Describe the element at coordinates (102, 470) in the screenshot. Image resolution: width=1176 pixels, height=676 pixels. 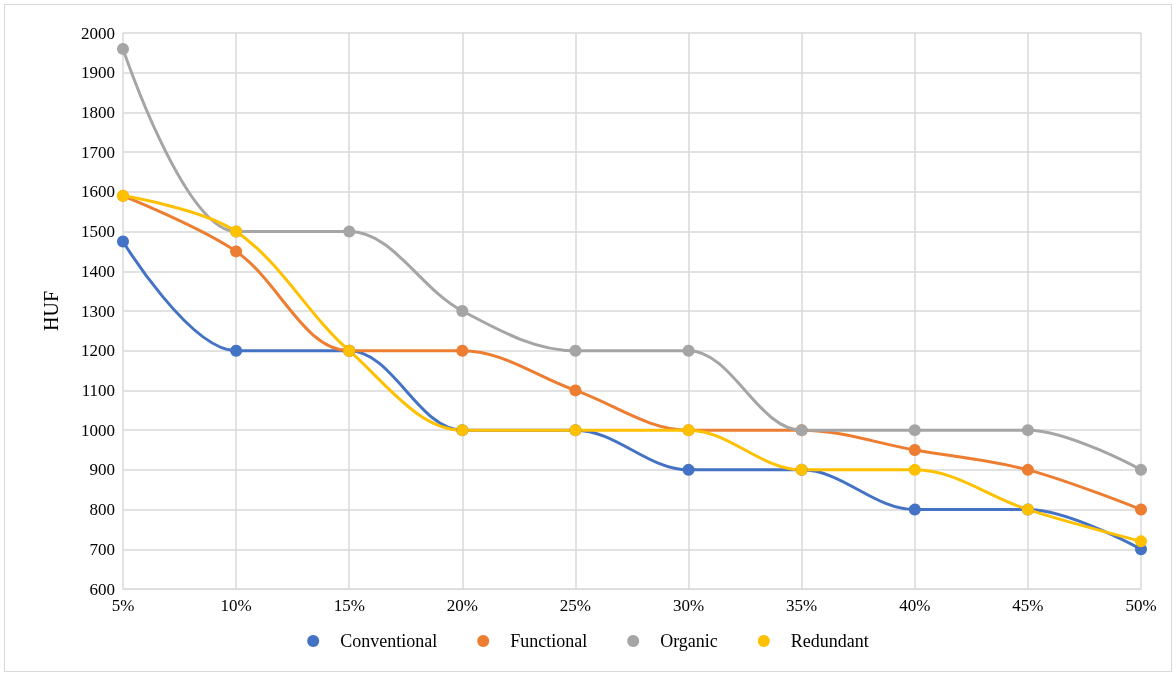
I see `y-tick-label: 900` at that location.